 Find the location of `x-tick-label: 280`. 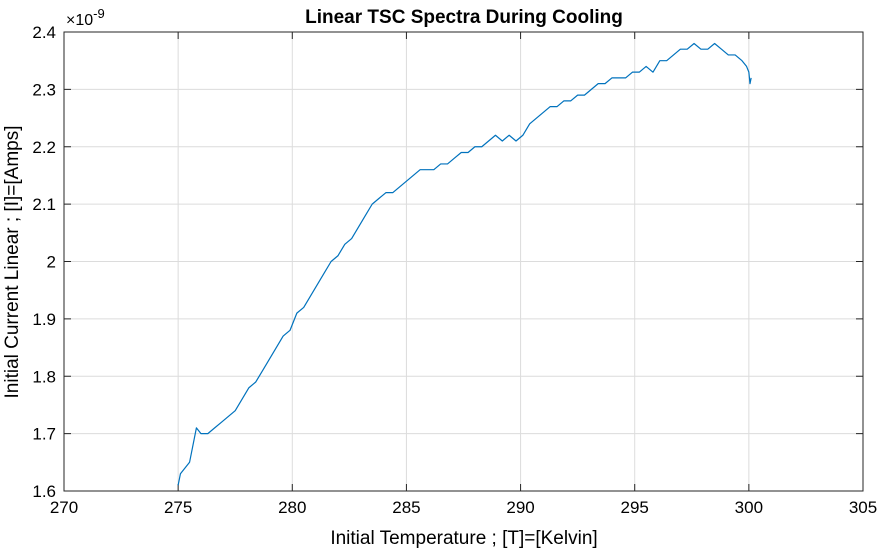

x-tick-label: 280 is located at coordinates (292, 507).